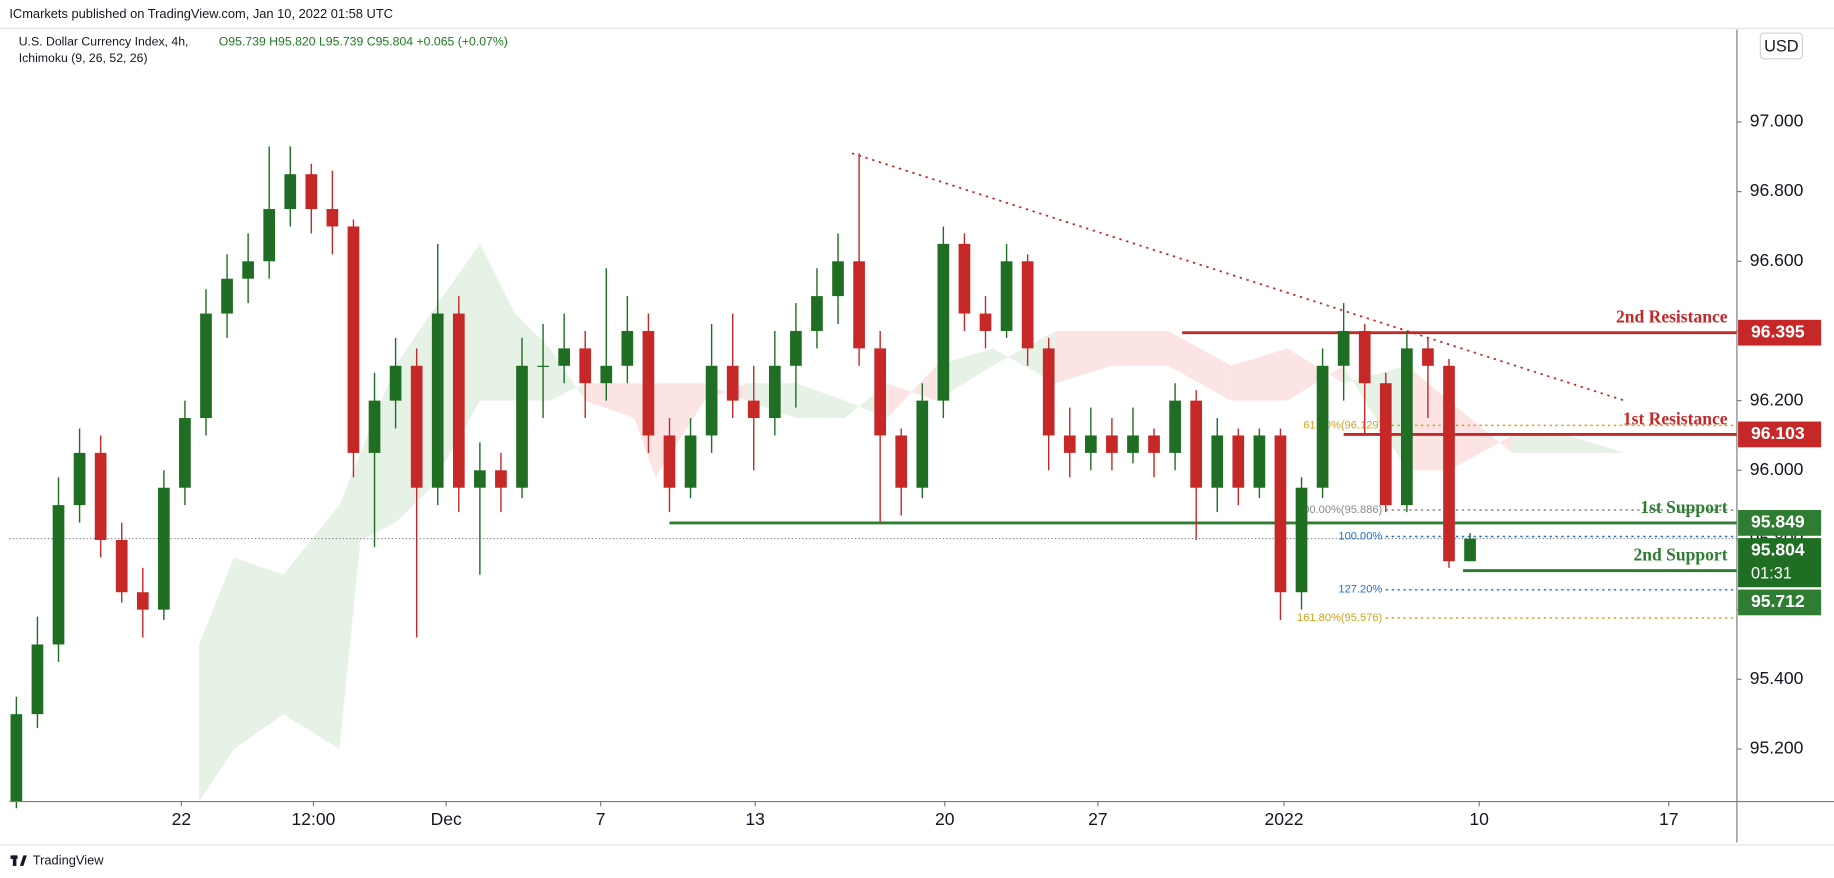  I want to click on countdown: 01:31, so click(1771, 574).